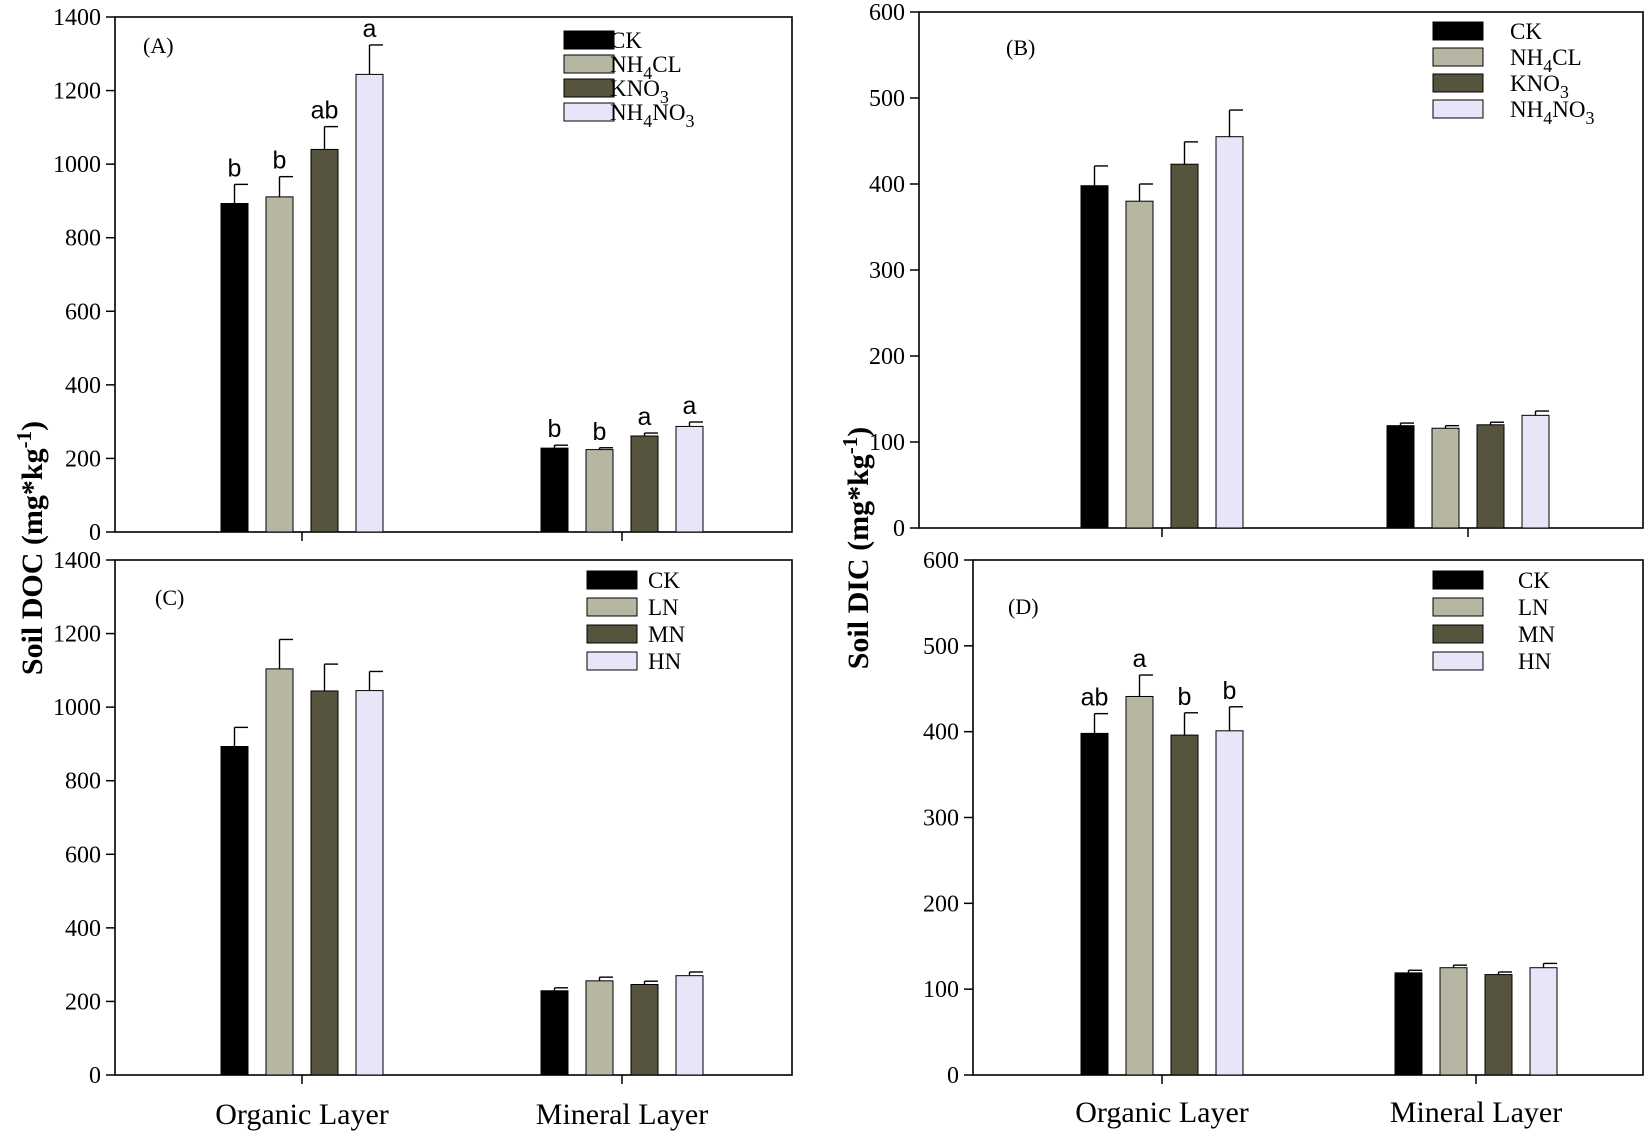  What do you see at coordinates (1020, 47) in the screenshot?
I see `panel-label: (B)` at bounding box center [1020, 47].